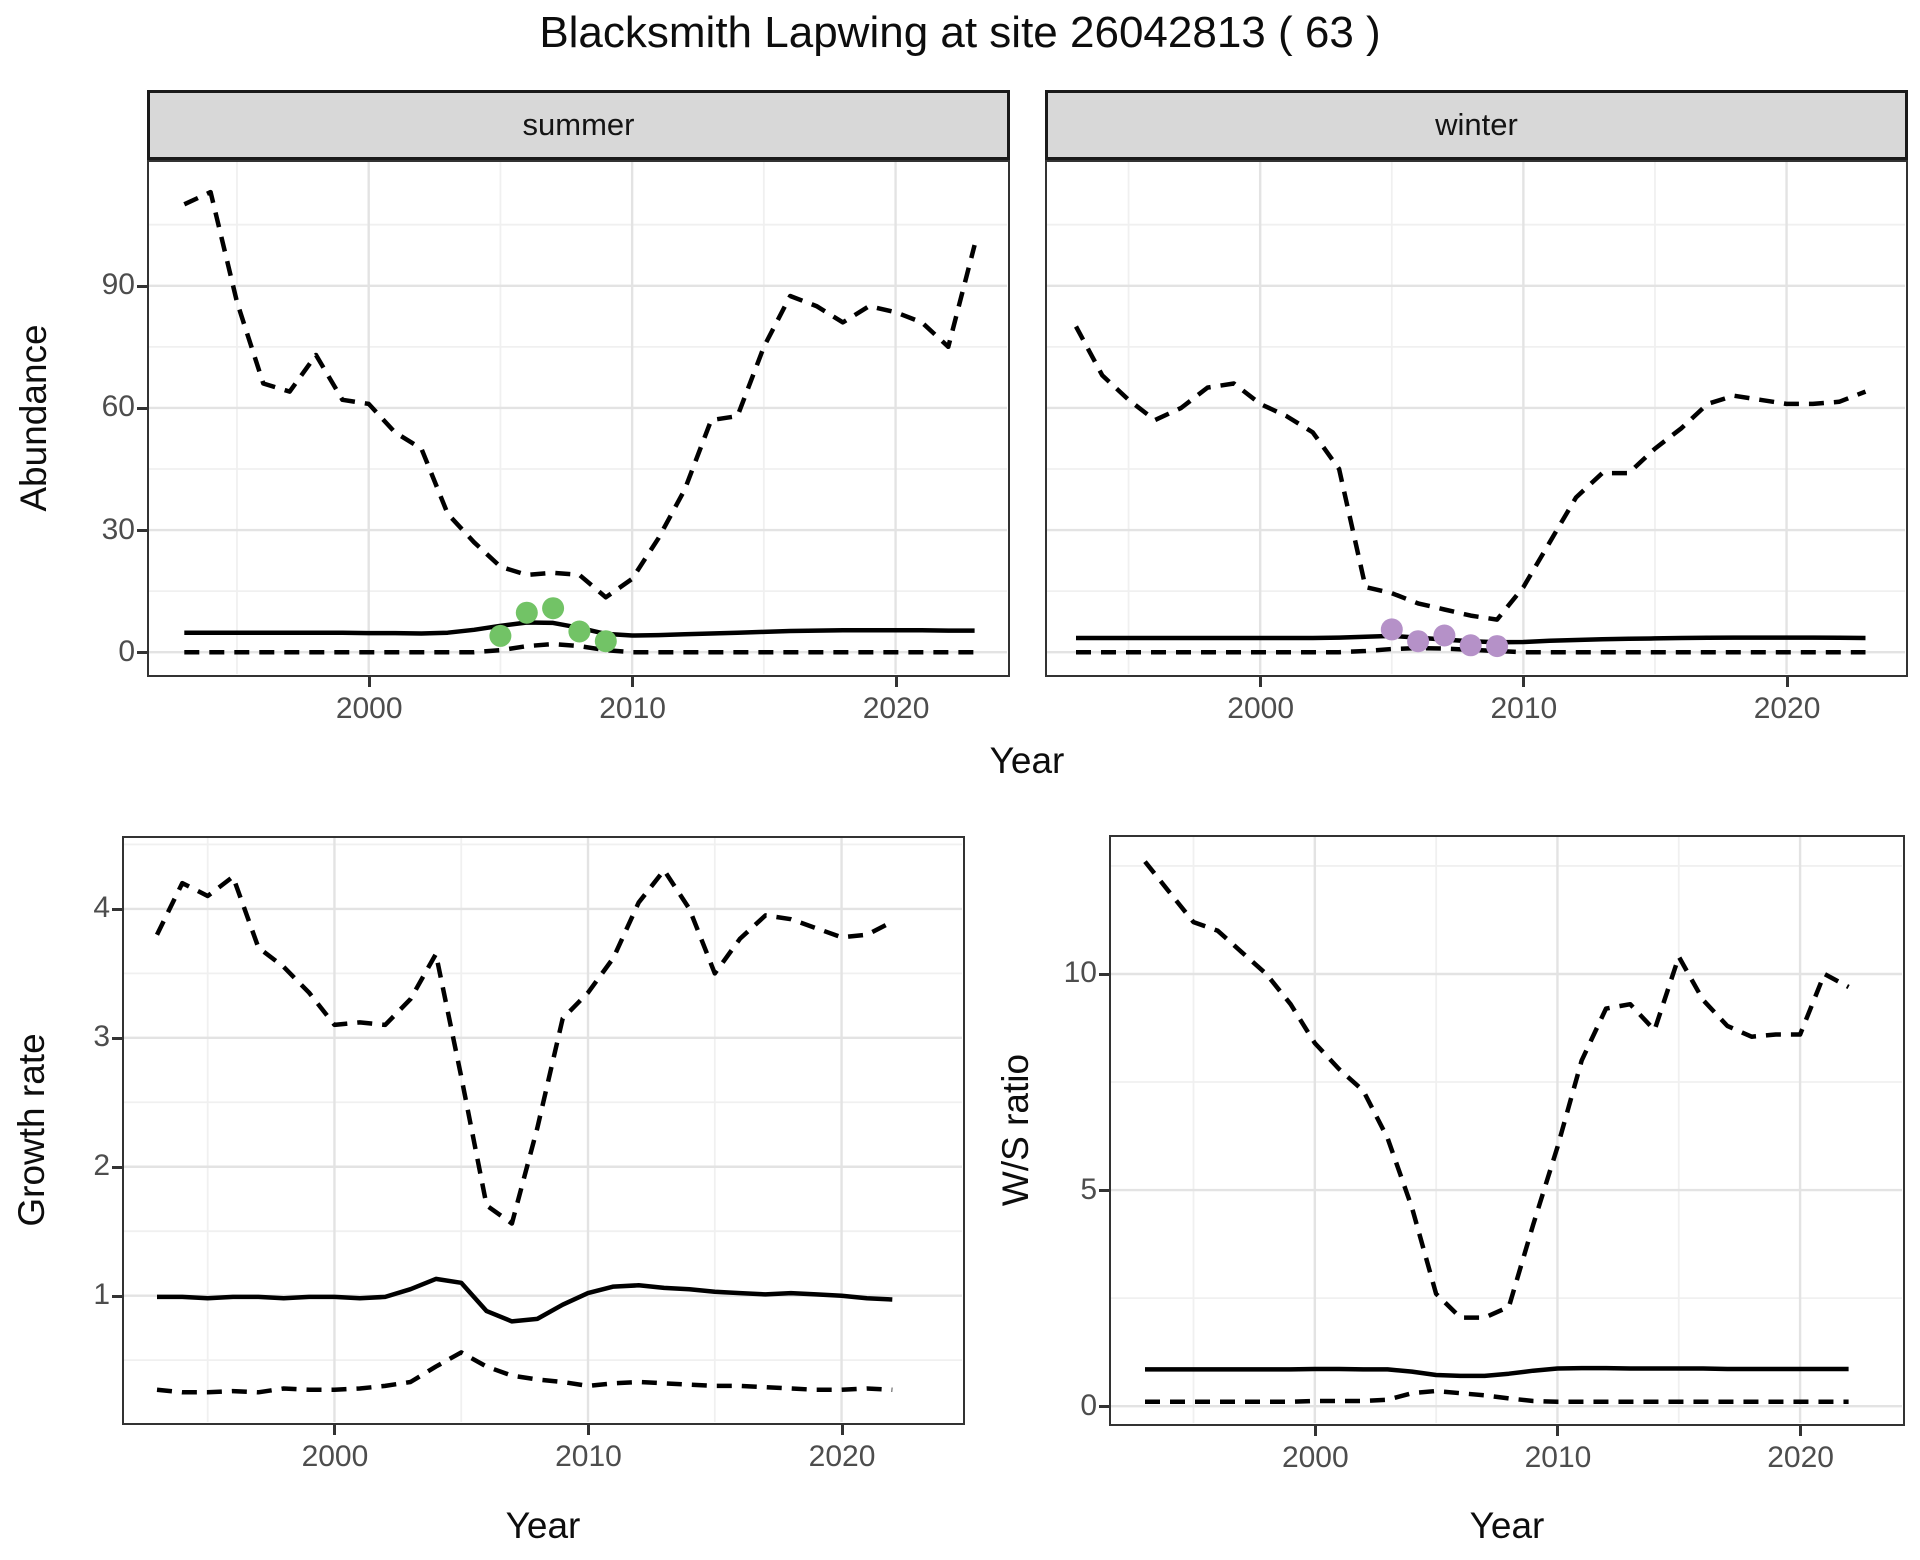 This screenshot has height=1560, width=1920. Describe the element at coordinates (118, 529) in the screenshot. I see `y-tick-label: 30` at that location.